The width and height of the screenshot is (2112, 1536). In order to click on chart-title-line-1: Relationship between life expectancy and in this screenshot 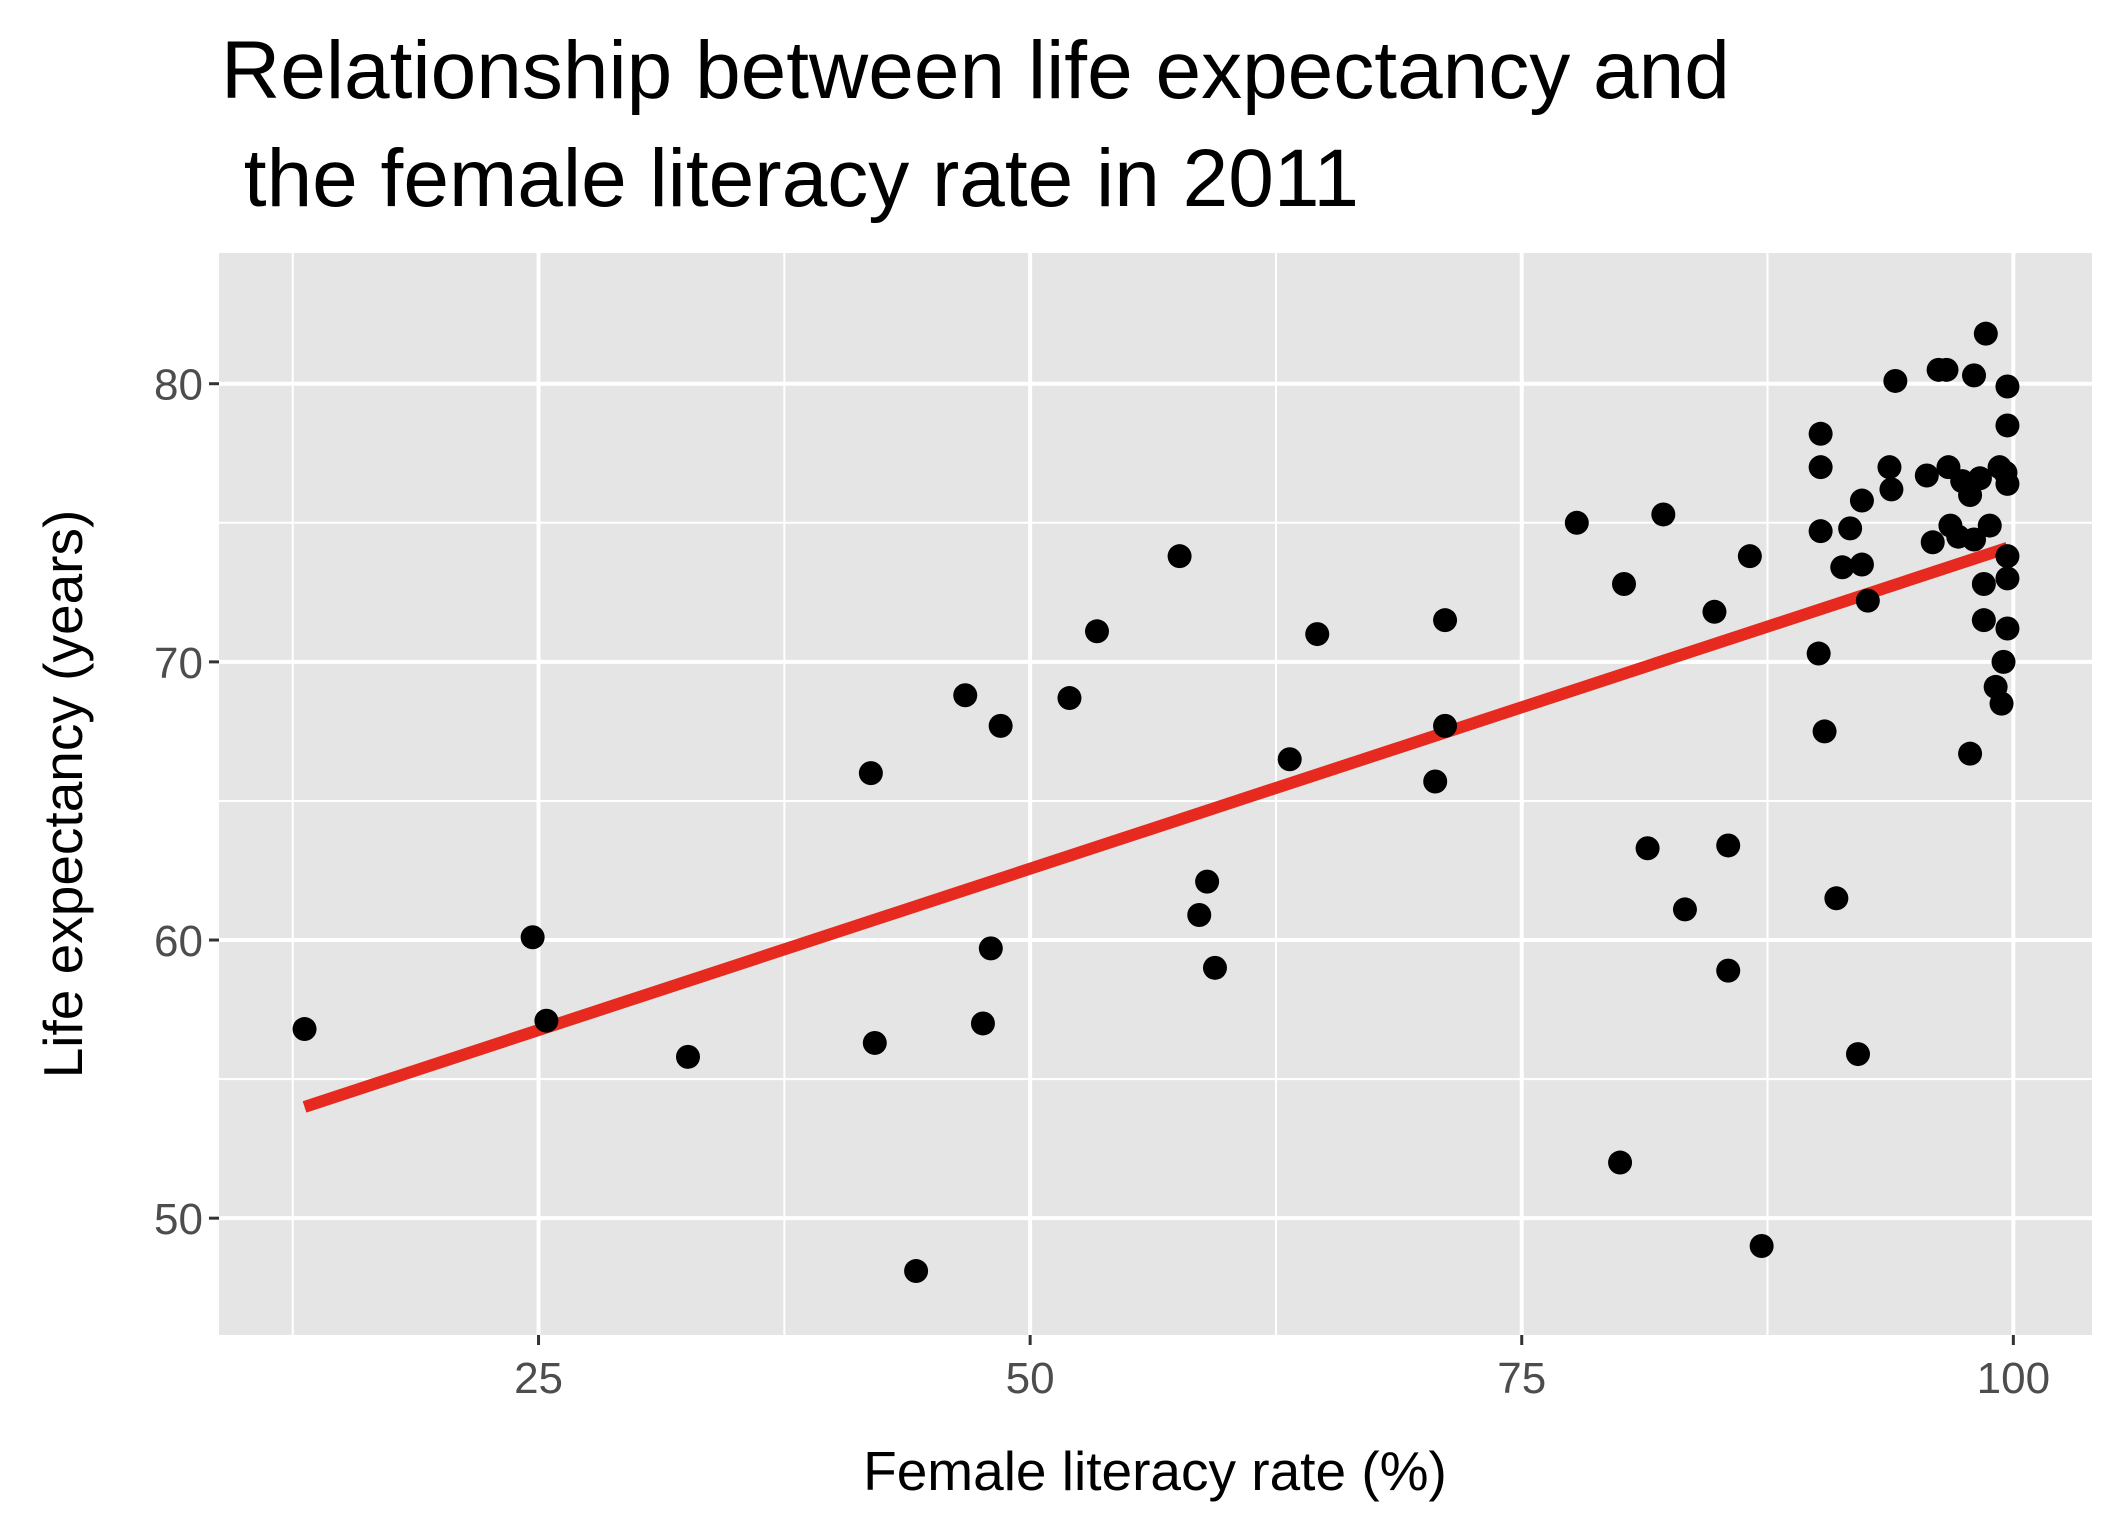, I will do `click(975, 70)`.